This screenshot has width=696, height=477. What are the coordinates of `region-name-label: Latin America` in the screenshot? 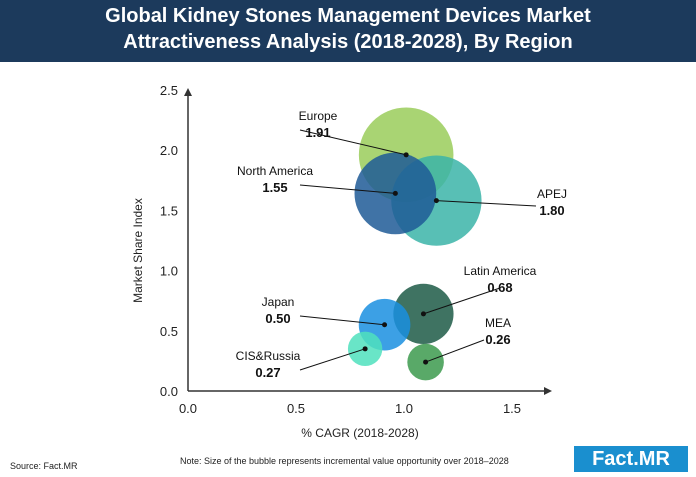 It's located at (500, 271).